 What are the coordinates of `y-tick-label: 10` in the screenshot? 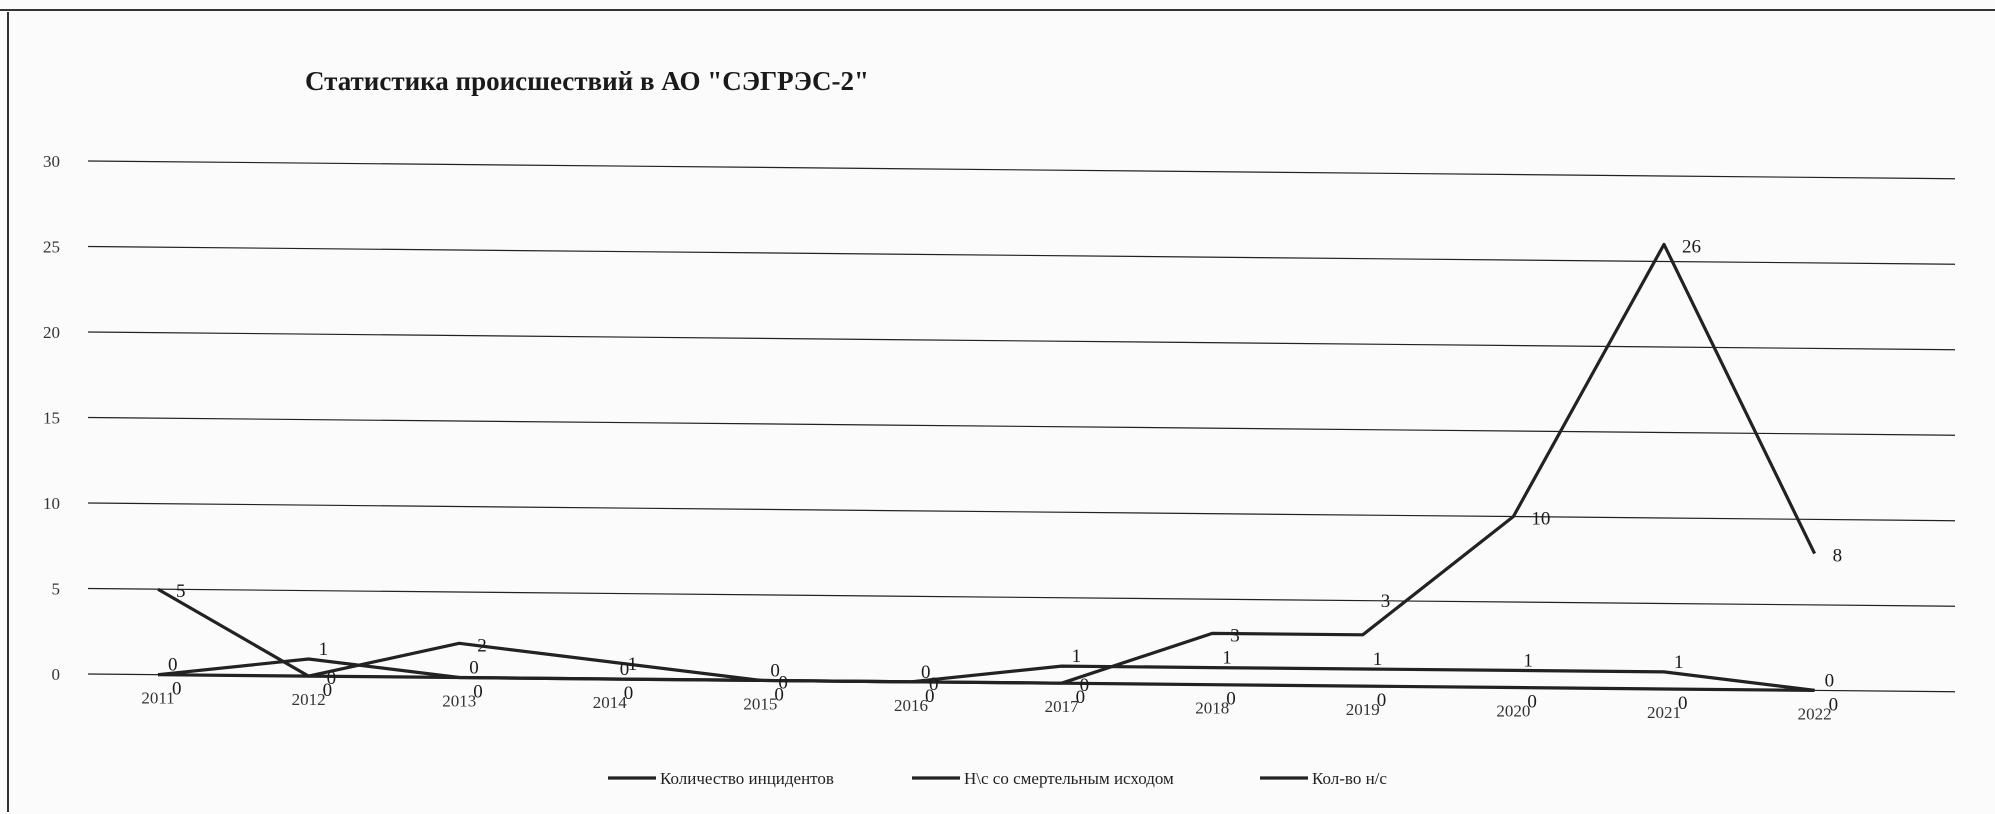 It's located at (51, 503).